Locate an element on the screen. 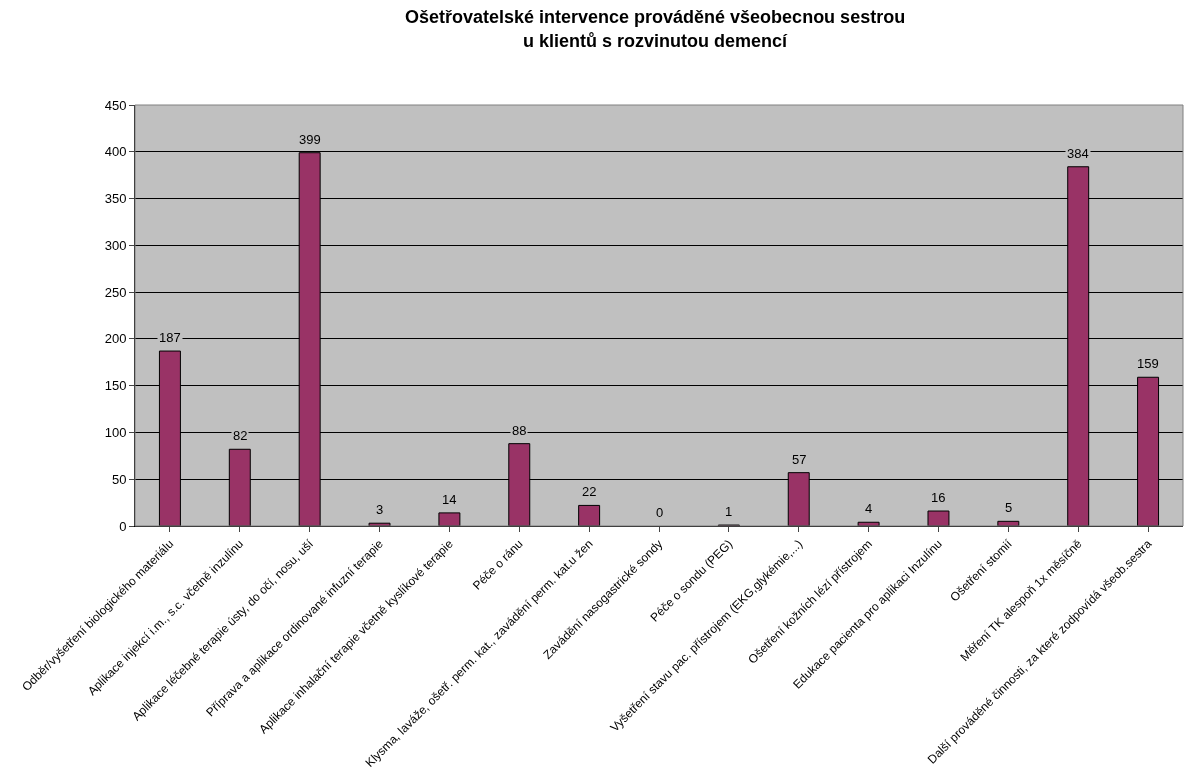 The width and height of the screenshot is (1191, 778). y-tick-label: 450 is located at coordinates (115, 105).